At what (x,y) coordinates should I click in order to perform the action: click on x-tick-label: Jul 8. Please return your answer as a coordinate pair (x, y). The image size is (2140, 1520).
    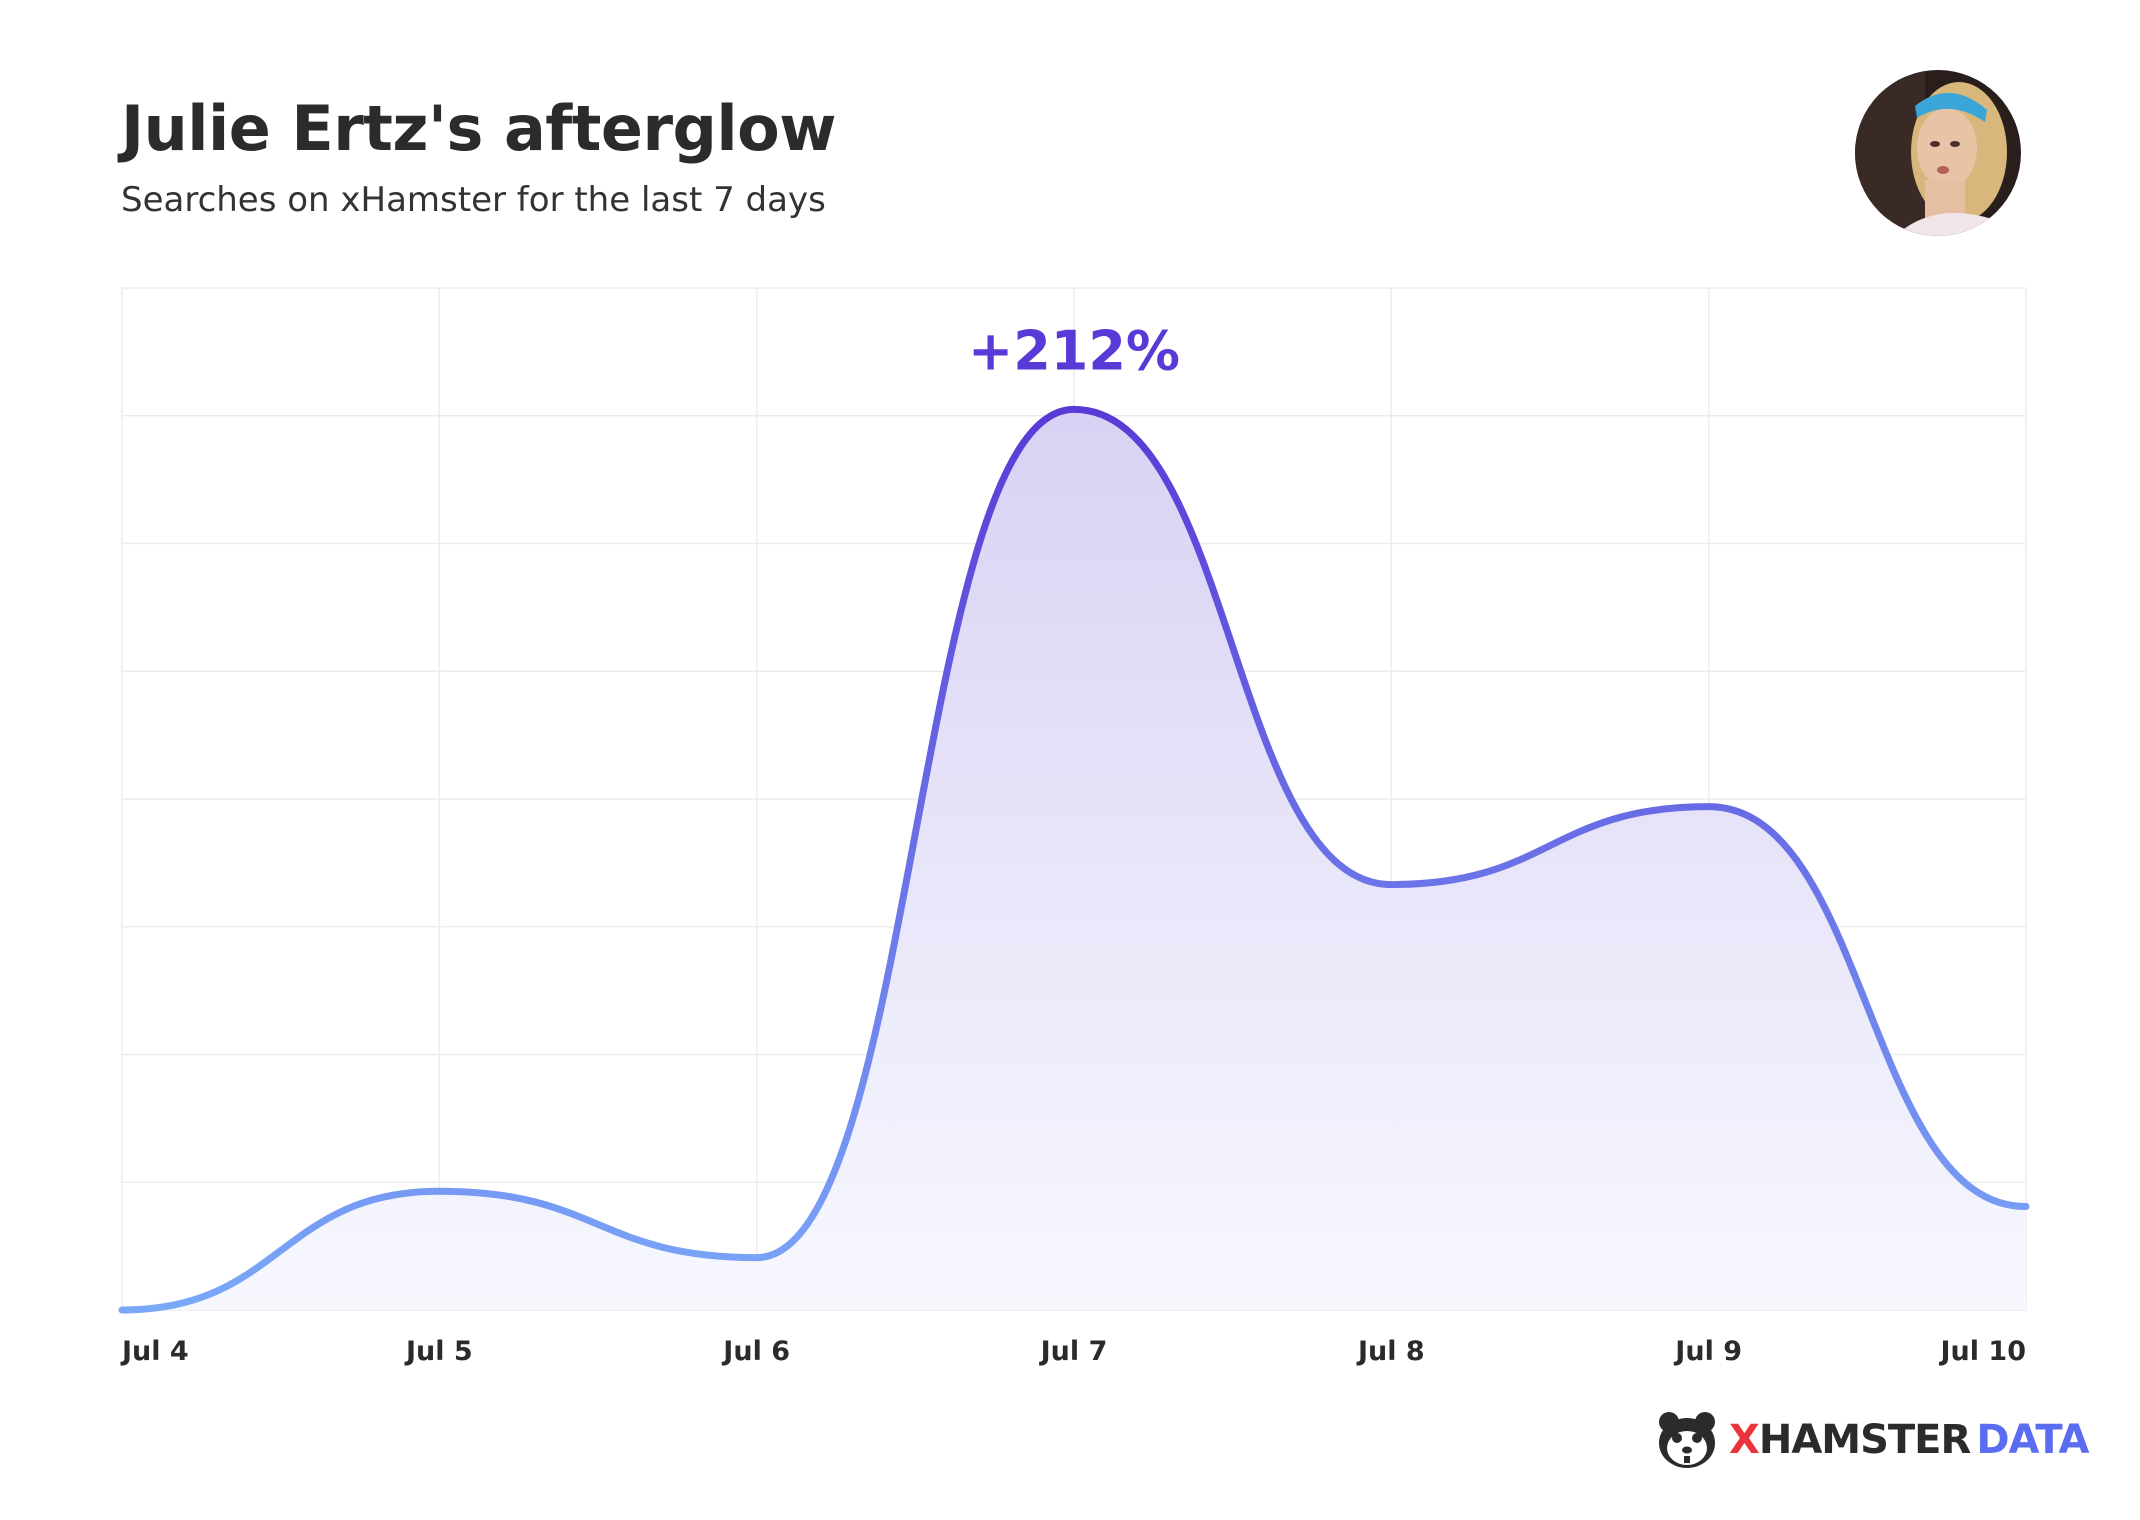
    Looking at the image, I should click on (1390, 1351).